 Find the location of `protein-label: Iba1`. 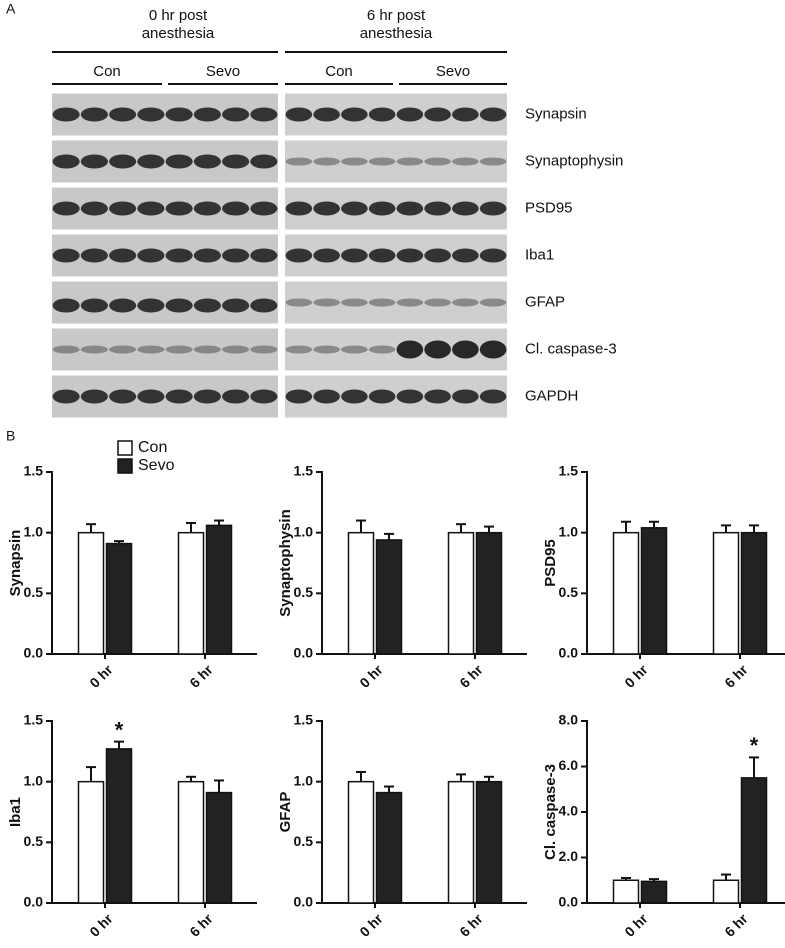

protein-label: Iba1 is located at coordinates (539, 254).